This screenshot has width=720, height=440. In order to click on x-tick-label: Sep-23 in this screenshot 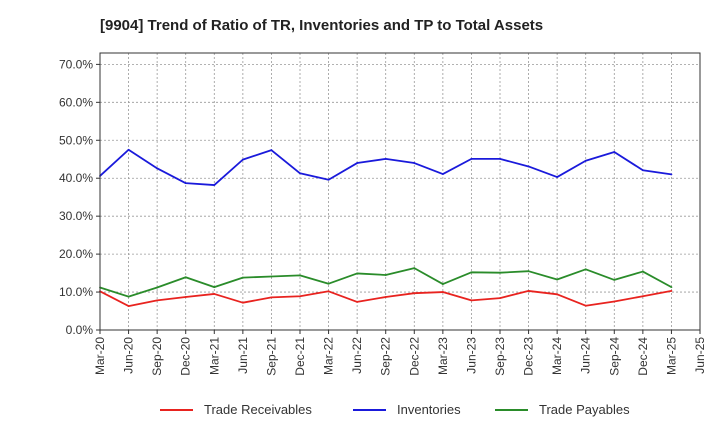, I will do `click(500, 356)`.